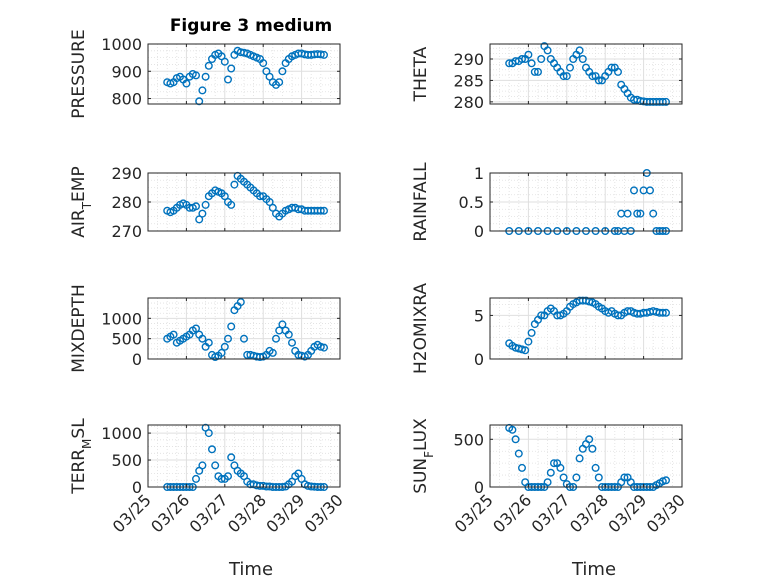 Image resolution: width=778 pixels, height=583 pixels. I want to click on y-axis-label: MIXDEPTH, so click(79, 328).